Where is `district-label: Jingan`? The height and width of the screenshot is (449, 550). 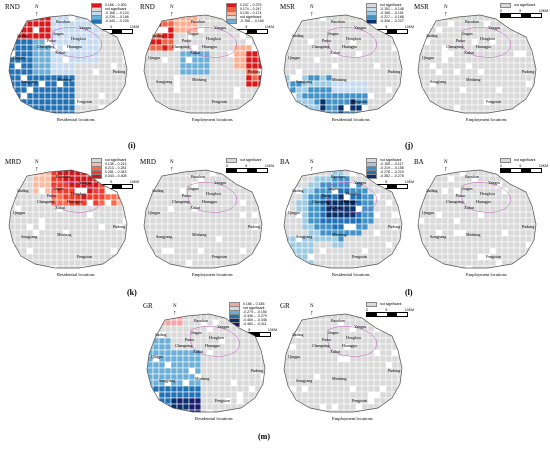 district-label: Jingan is located at coordinates (333, 33).